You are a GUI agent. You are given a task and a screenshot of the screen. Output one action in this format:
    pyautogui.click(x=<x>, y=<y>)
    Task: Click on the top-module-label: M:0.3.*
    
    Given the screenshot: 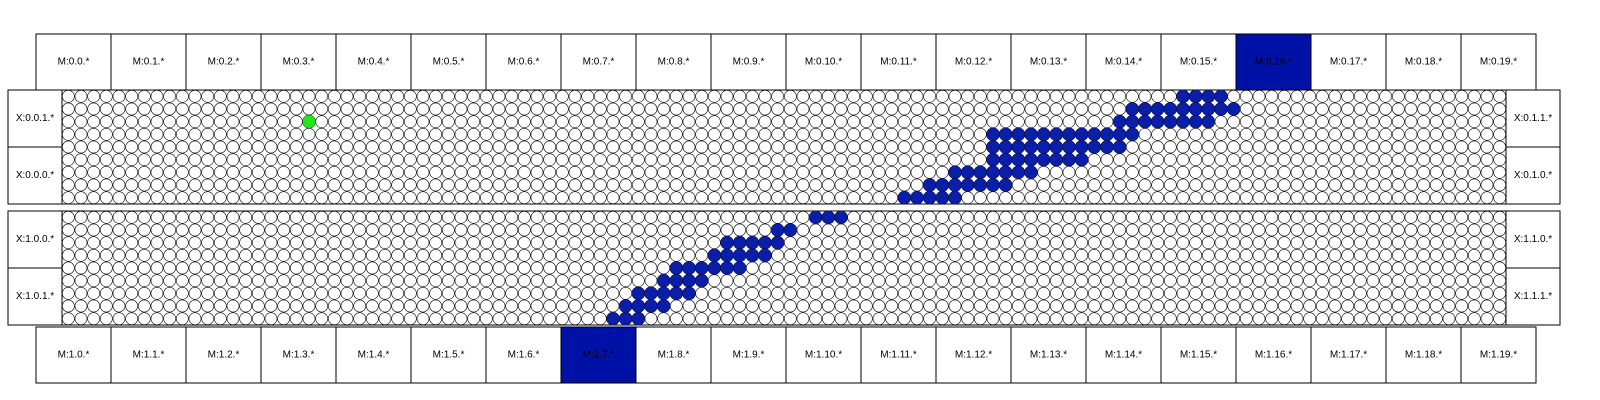 What is the action you would take?
    pyautogui.click(x=299, y=62)
    